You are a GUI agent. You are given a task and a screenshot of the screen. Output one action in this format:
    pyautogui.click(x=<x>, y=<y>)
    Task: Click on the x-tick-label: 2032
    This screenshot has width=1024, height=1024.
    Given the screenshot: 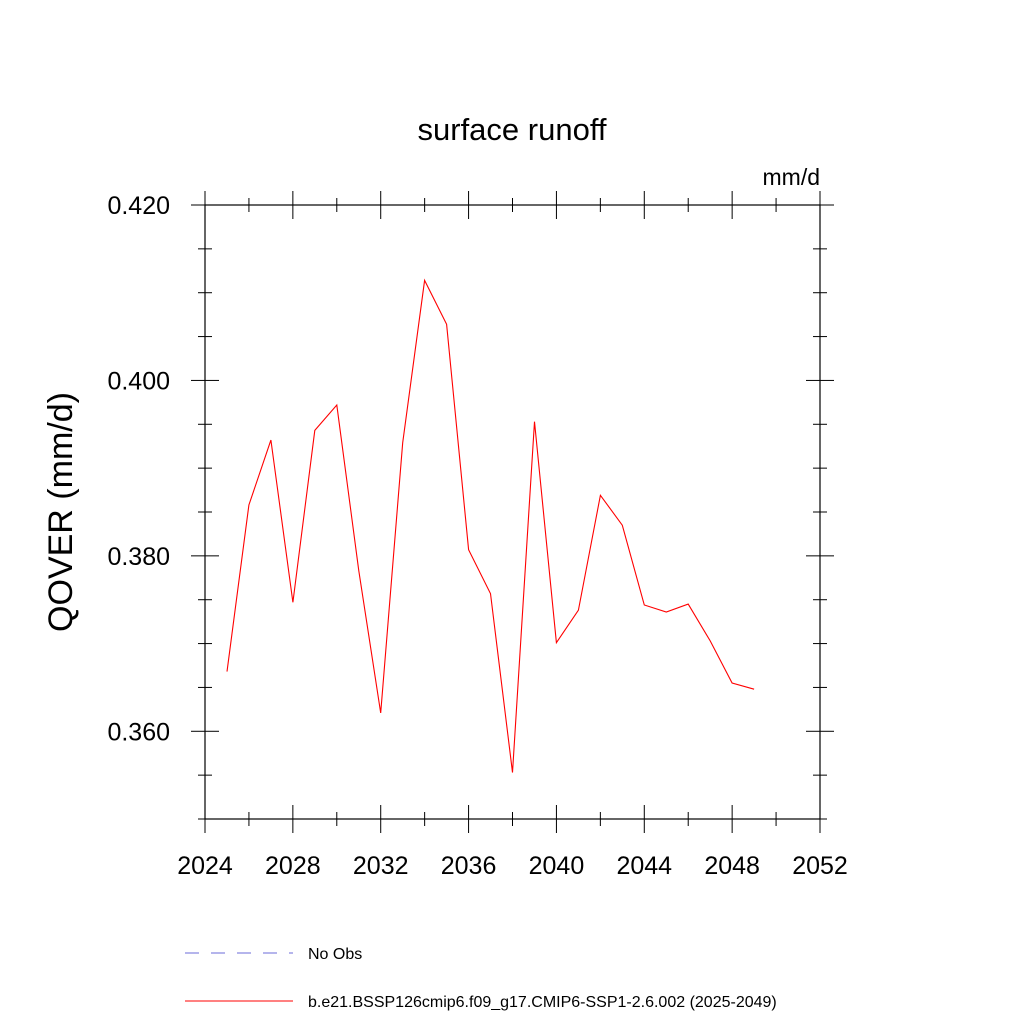 What is the action you would take?
    pyautogui.click(x=381, y=866)
    